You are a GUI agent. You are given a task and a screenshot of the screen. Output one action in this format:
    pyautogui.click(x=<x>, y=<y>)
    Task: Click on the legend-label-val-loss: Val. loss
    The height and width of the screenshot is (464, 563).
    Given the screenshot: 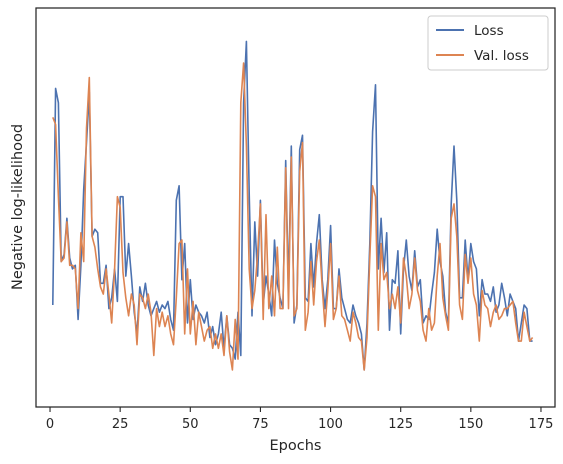 What is the action you would take?
    pyautogui.click(x=501, y=56)
    